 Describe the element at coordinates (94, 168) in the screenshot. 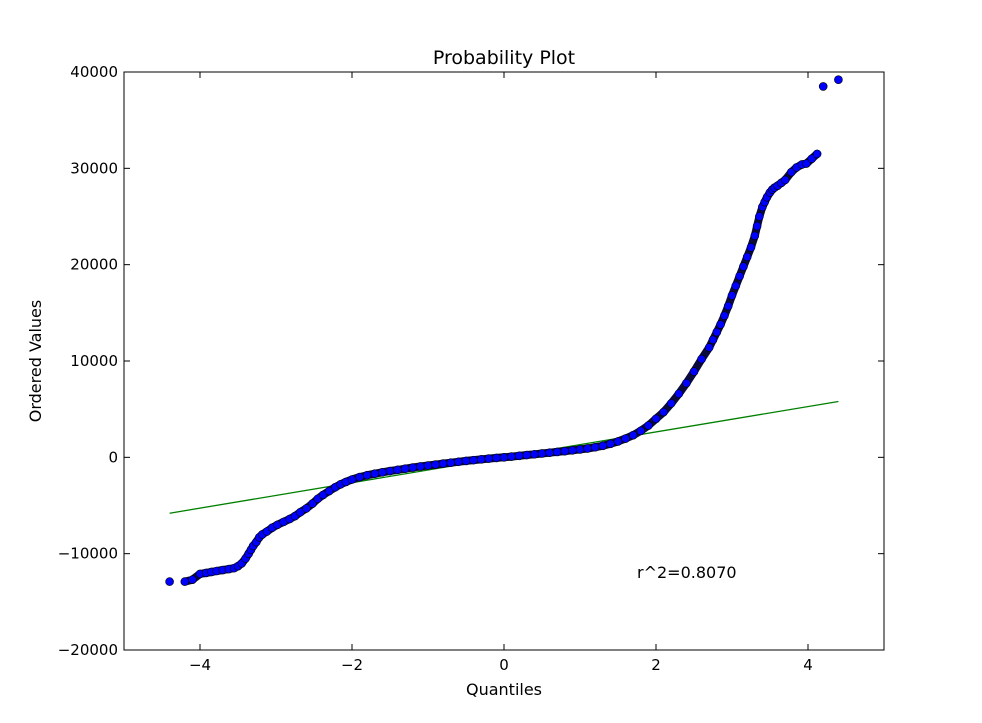

I see `y-tick-label: 30000` at that location.